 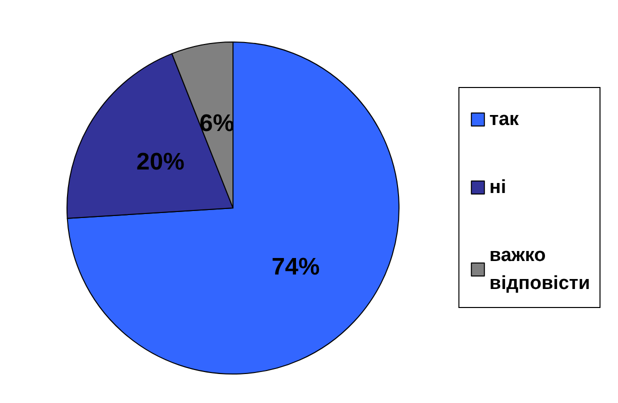 What do you see at coordinates (497, 187) in the screenshot?
I see `legend-label: ні` at bounding box center [497, 187].